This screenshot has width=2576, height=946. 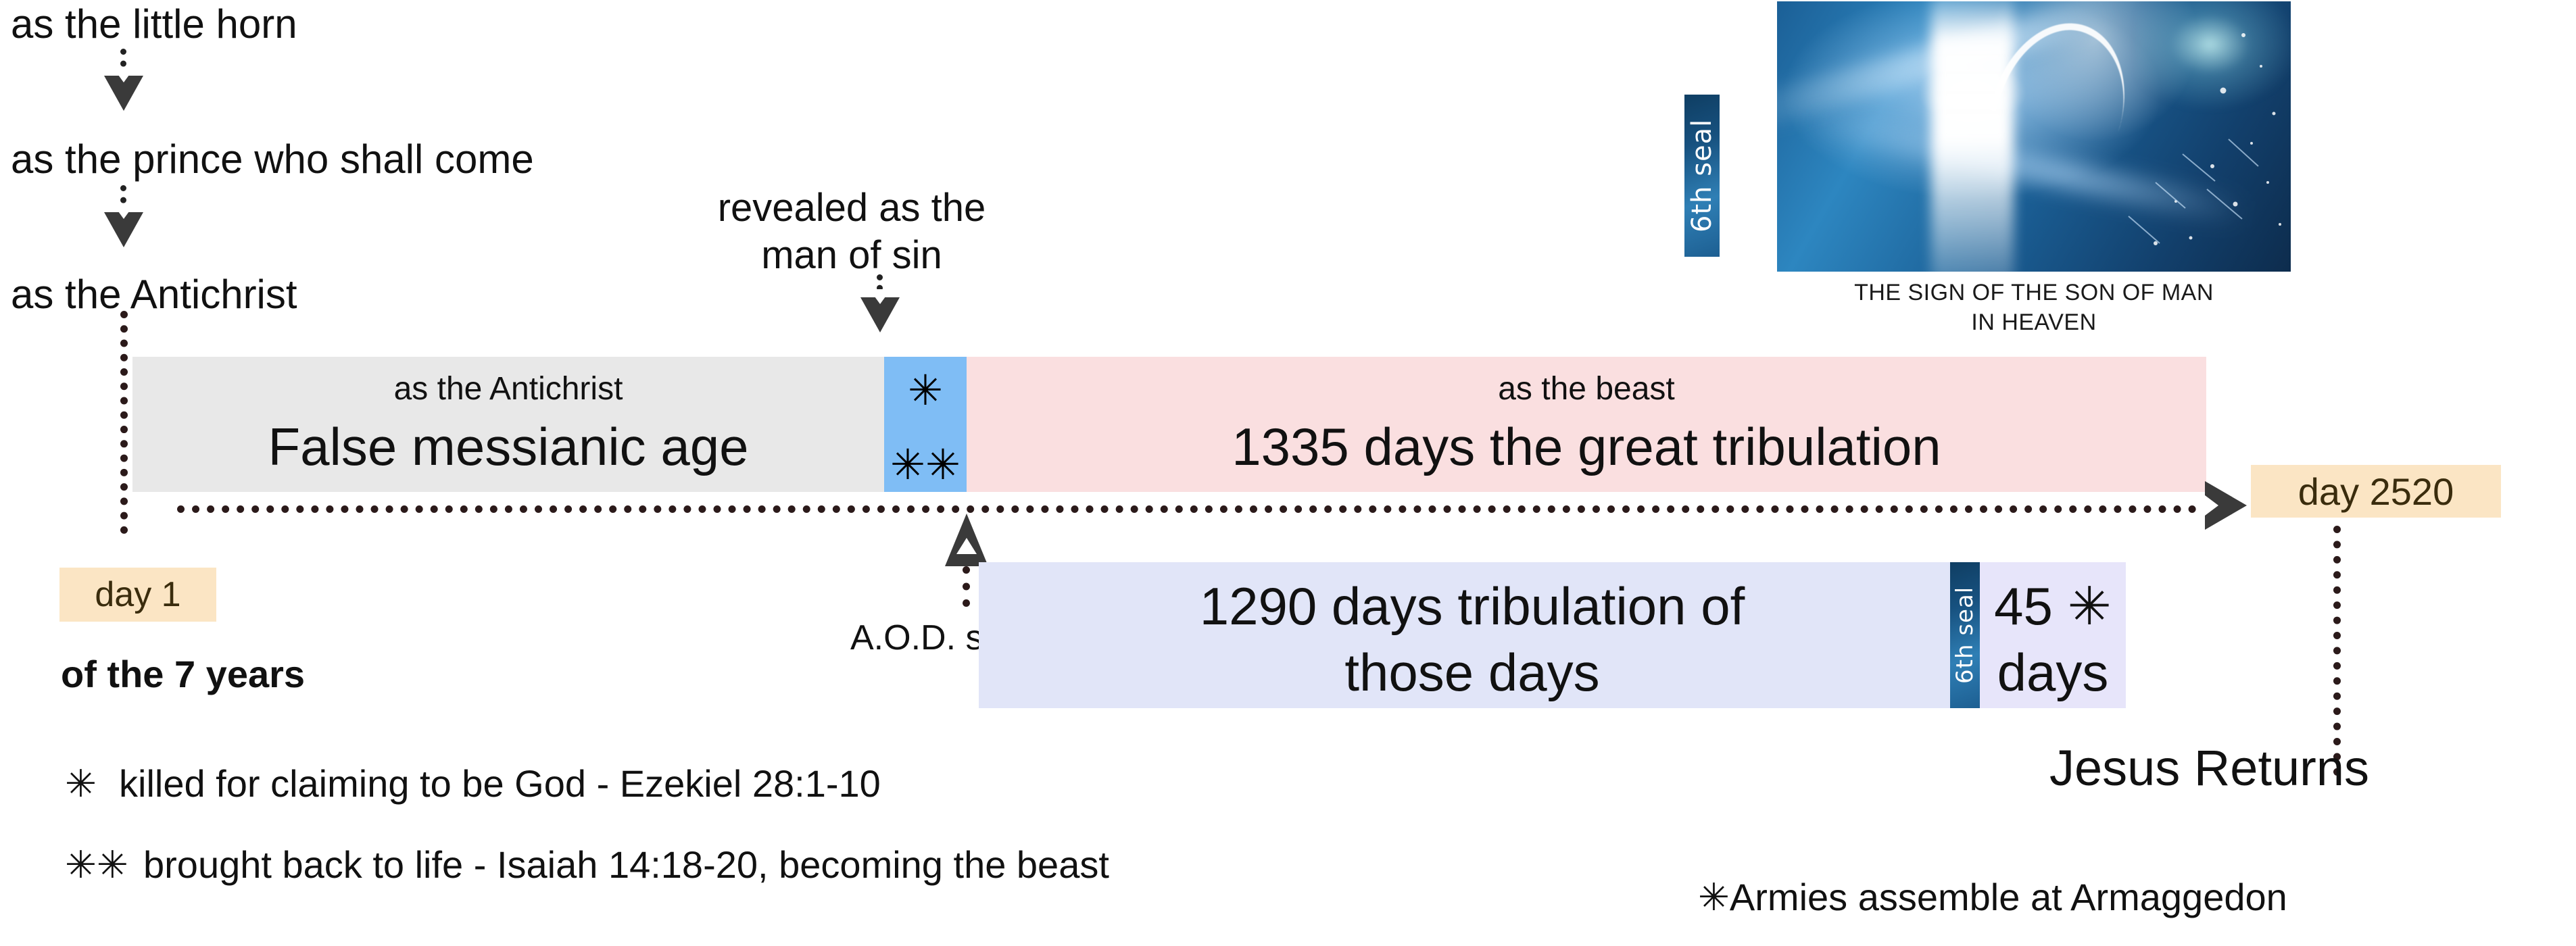 I want to click on revealed-arrow-notch, so click(x=880, y=297).